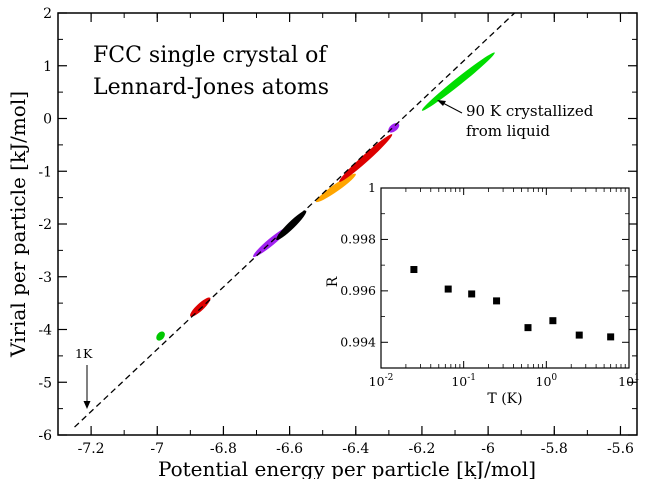 Image resolution: width=647 pixels, height=479 pixels. Describe the element at coordinates (211, 87) in the screenshot. I see `title-line-2: Lennard-Jones atoms` at that location.